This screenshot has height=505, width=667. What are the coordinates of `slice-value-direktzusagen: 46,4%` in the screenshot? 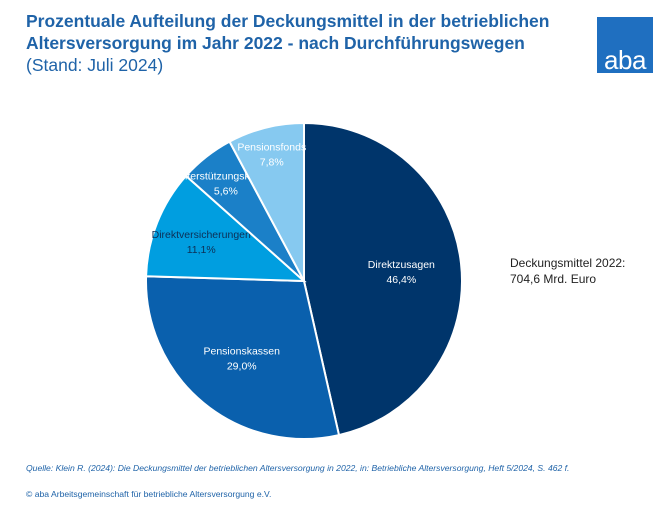 It's located at (401, 280).